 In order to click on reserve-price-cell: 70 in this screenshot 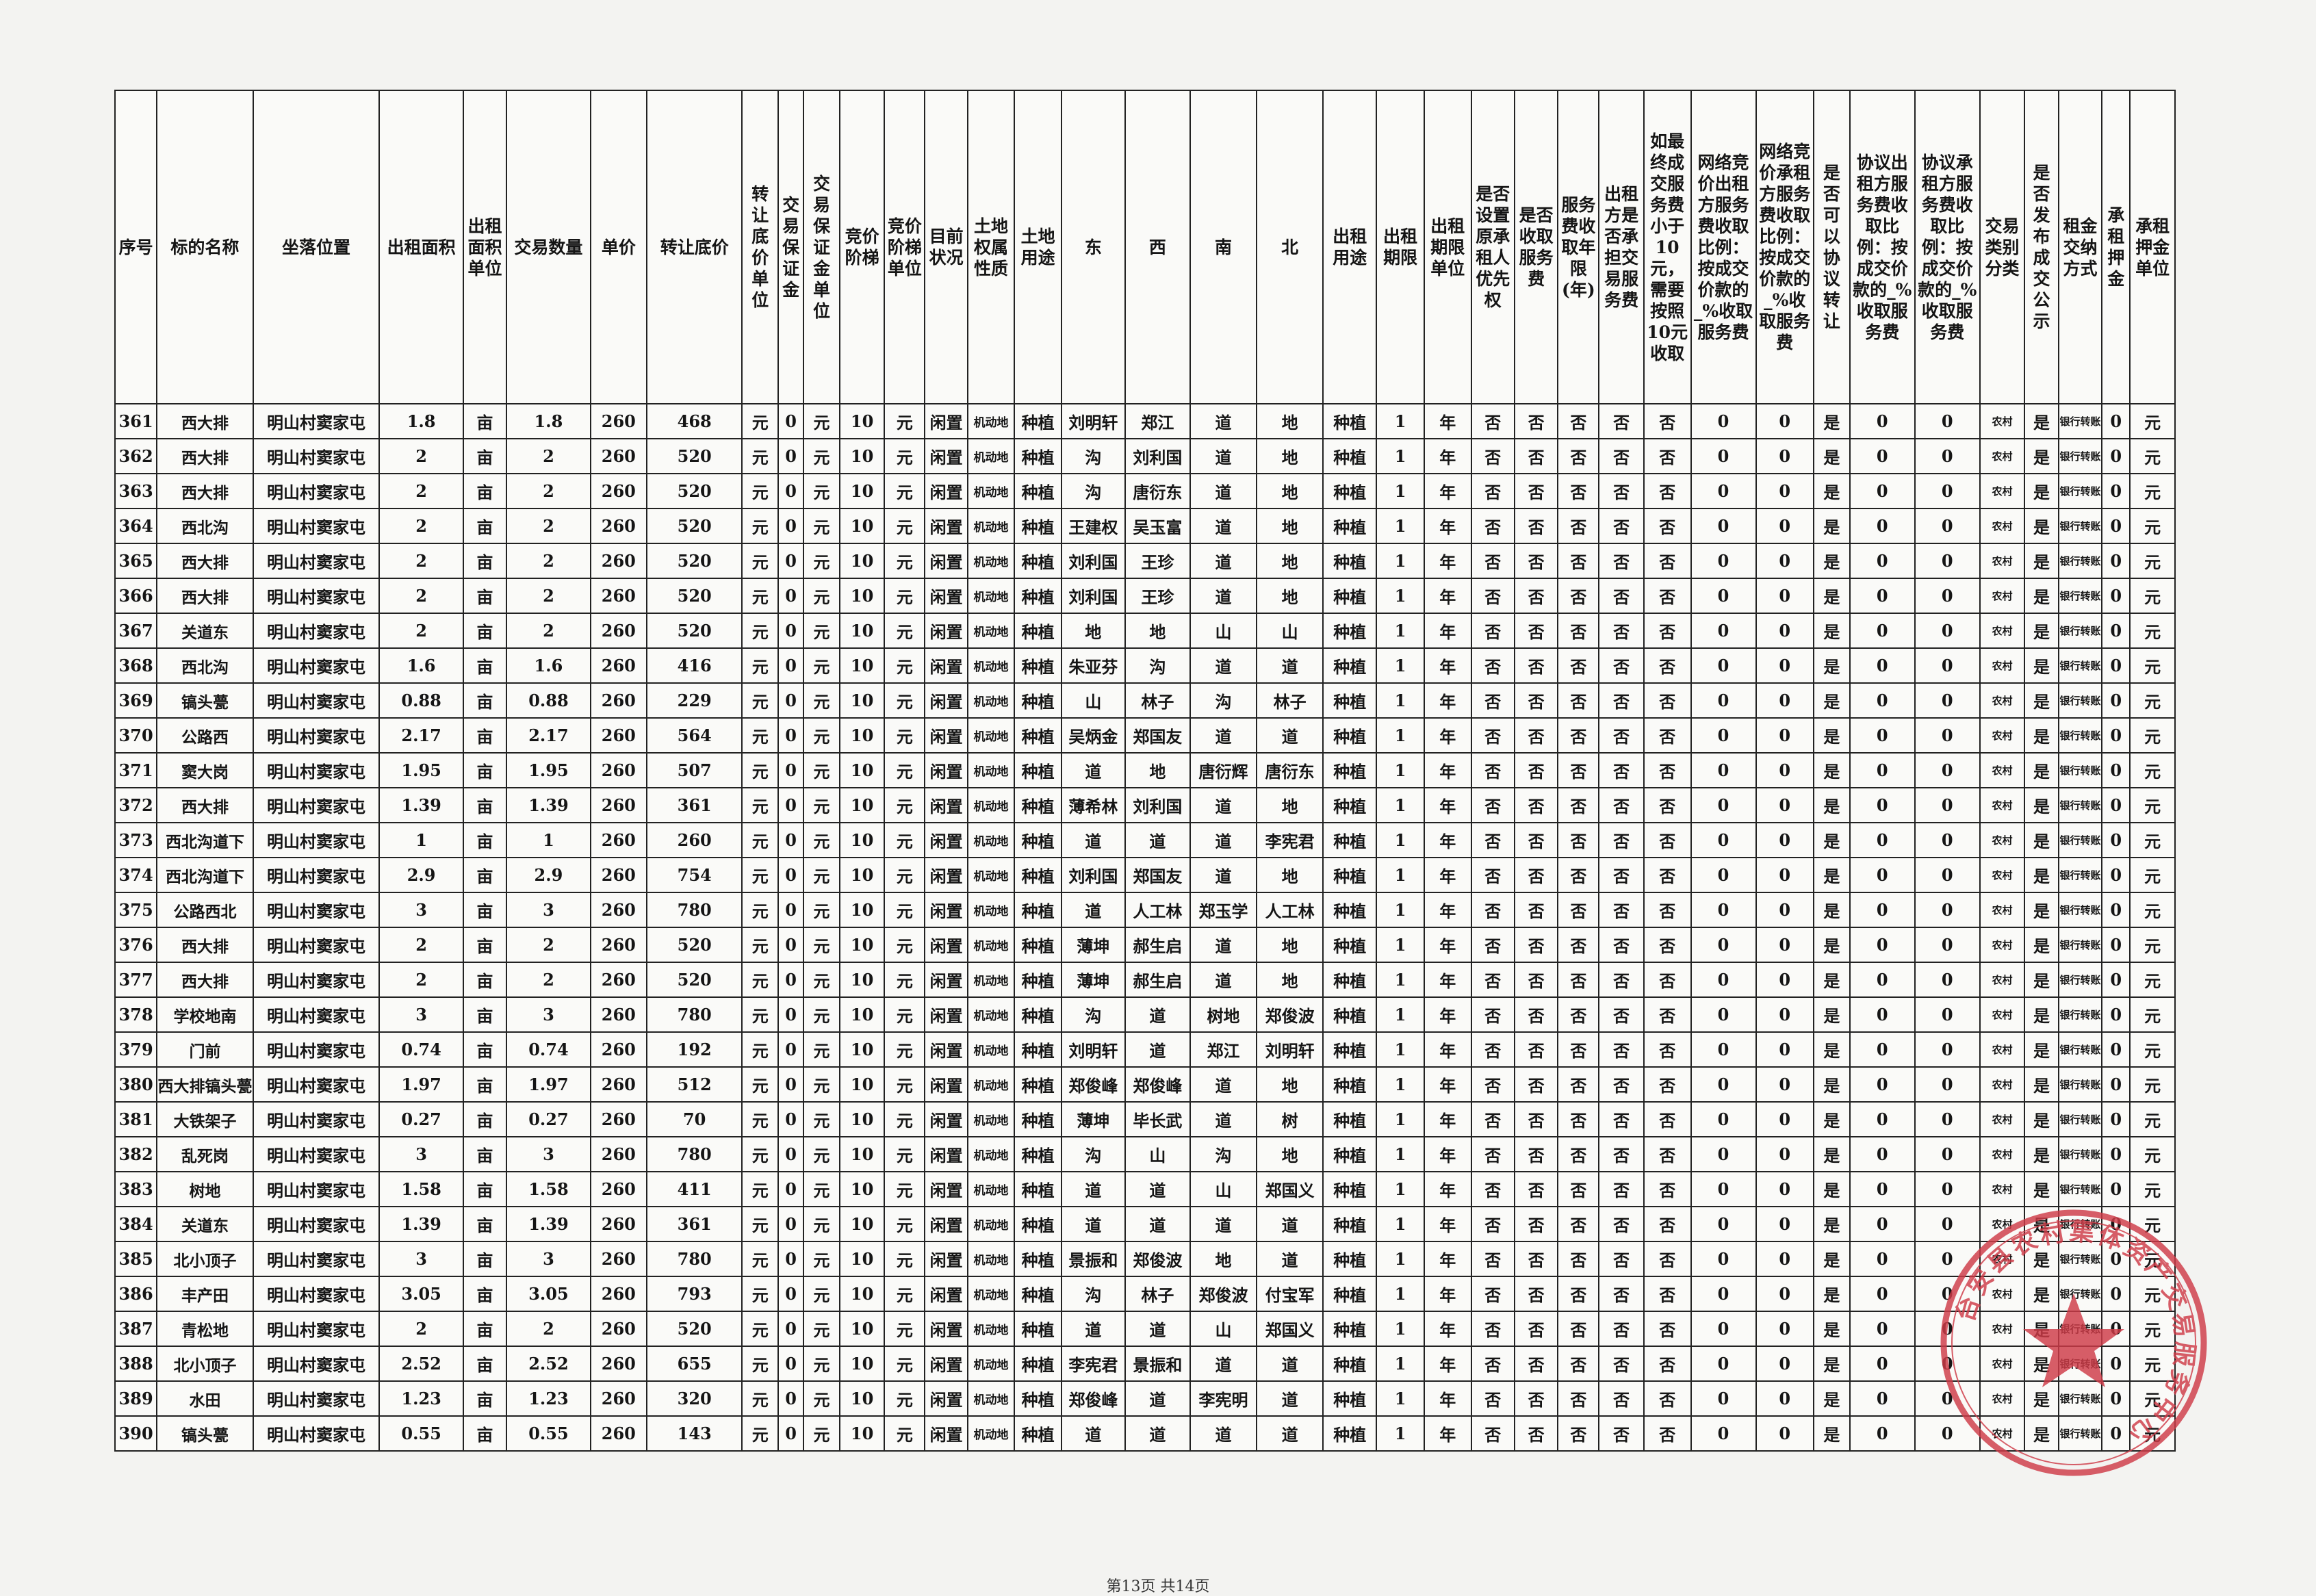, I will do `click(695, 1119)`.